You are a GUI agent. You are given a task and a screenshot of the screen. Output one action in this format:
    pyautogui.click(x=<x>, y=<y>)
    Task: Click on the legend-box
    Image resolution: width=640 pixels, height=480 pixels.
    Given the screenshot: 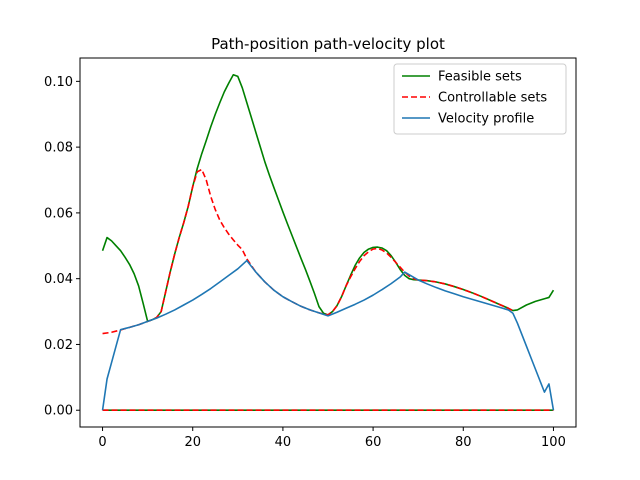 What is the action you would take?
    pyautogui.click(x=480, y=99)
    